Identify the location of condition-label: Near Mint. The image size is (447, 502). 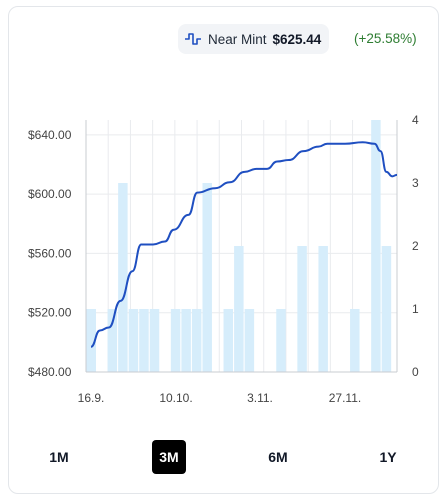
(237, 39).